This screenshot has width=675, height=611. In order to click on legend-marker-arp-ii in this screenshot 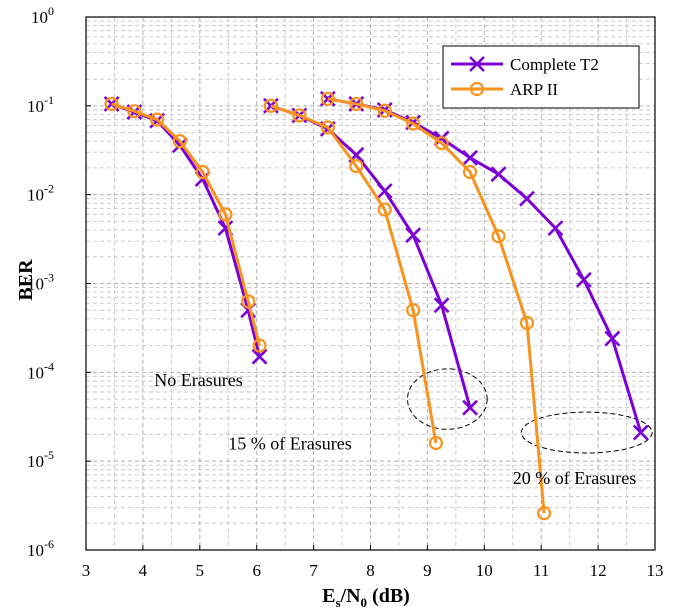, I will do `click(477, 89)`.